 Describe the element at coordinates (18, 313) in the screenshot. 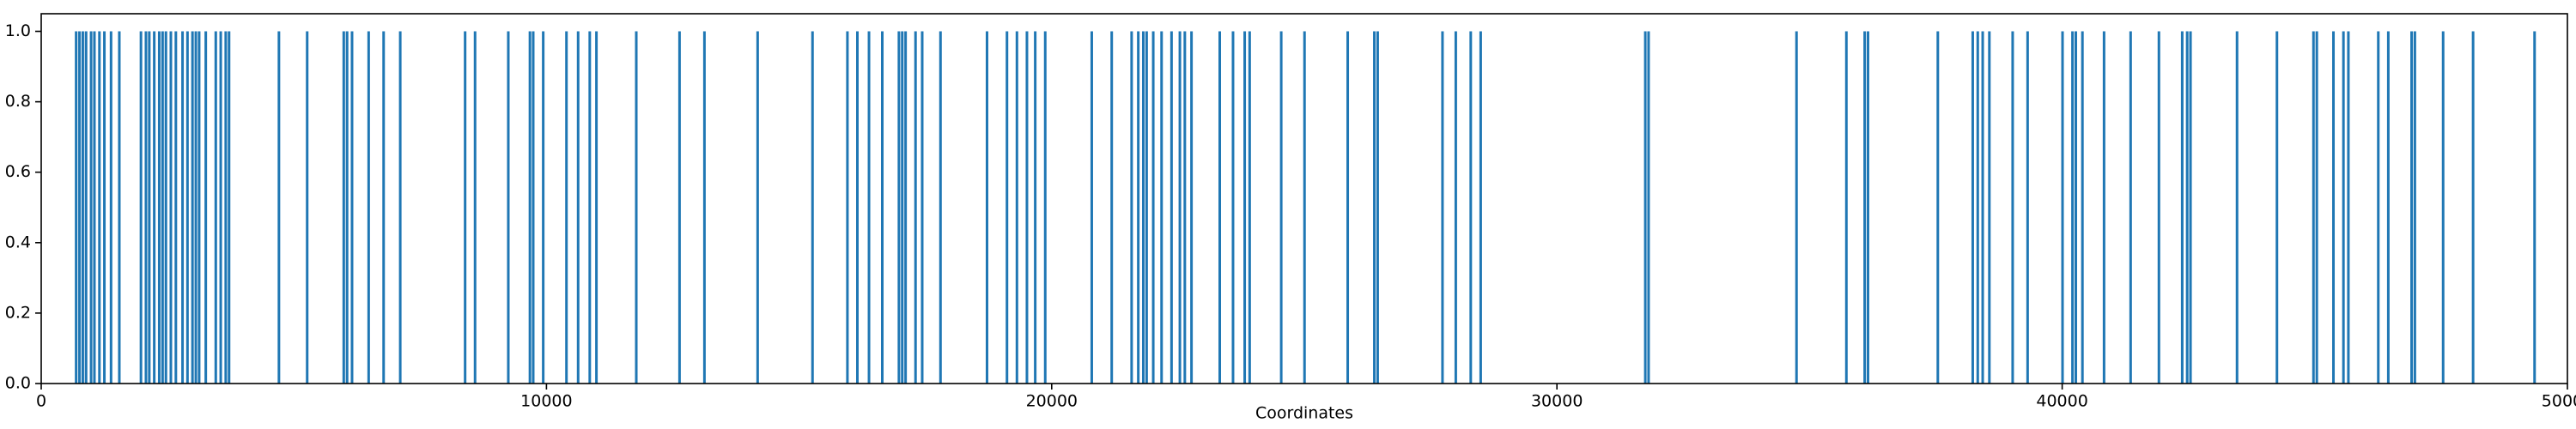

I see `y-tick-label: 0.2` at that location.